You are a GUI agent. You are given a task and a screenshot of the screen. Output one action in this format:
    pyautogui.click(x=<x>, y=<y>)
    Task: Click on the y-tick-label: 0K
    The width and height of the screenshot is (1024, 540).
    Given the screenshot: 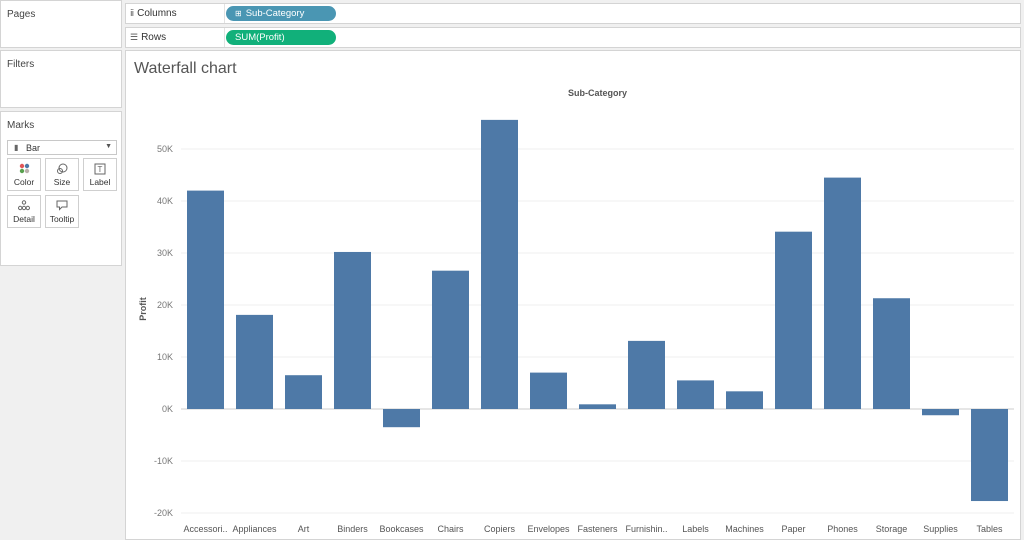 What is the action you would take?
    pyautogui.click(x=167, y=409)
    